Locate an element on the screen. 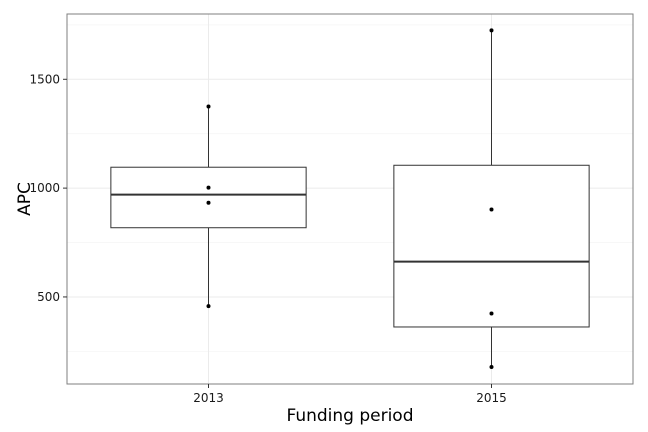 Image resolution: width=648 pixels, height=432 pixels. x-axis-ticks: 2013 2015 is located at coordinates (350, 394).